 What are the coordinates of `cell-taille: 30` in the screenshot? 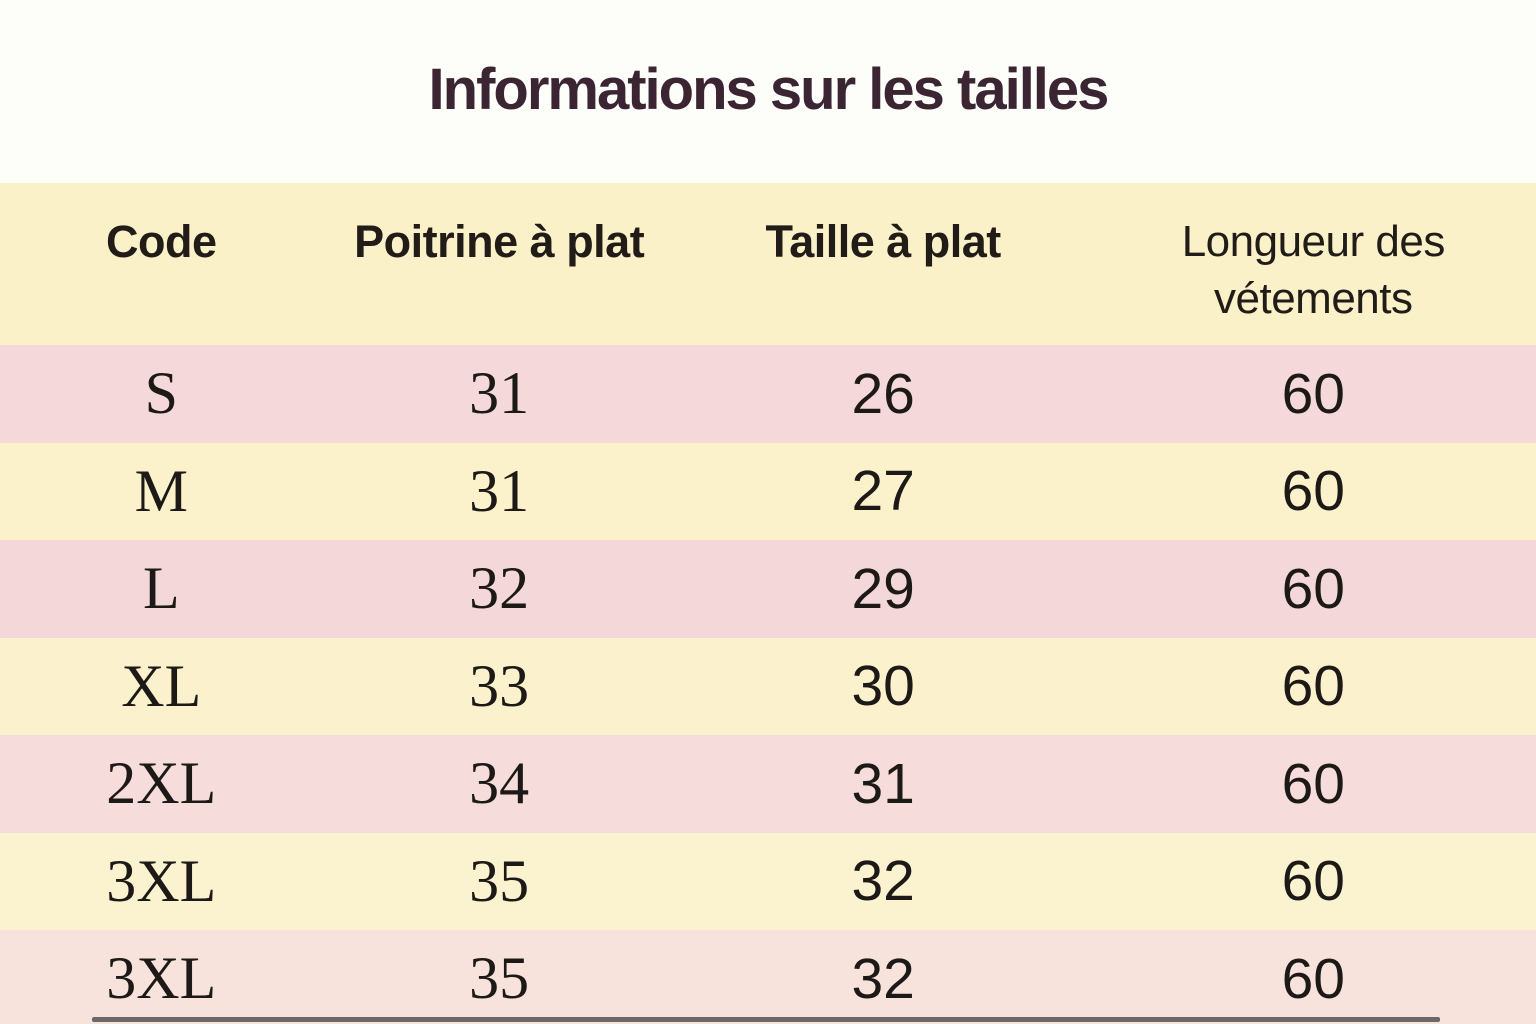 It's located at (883, 686).